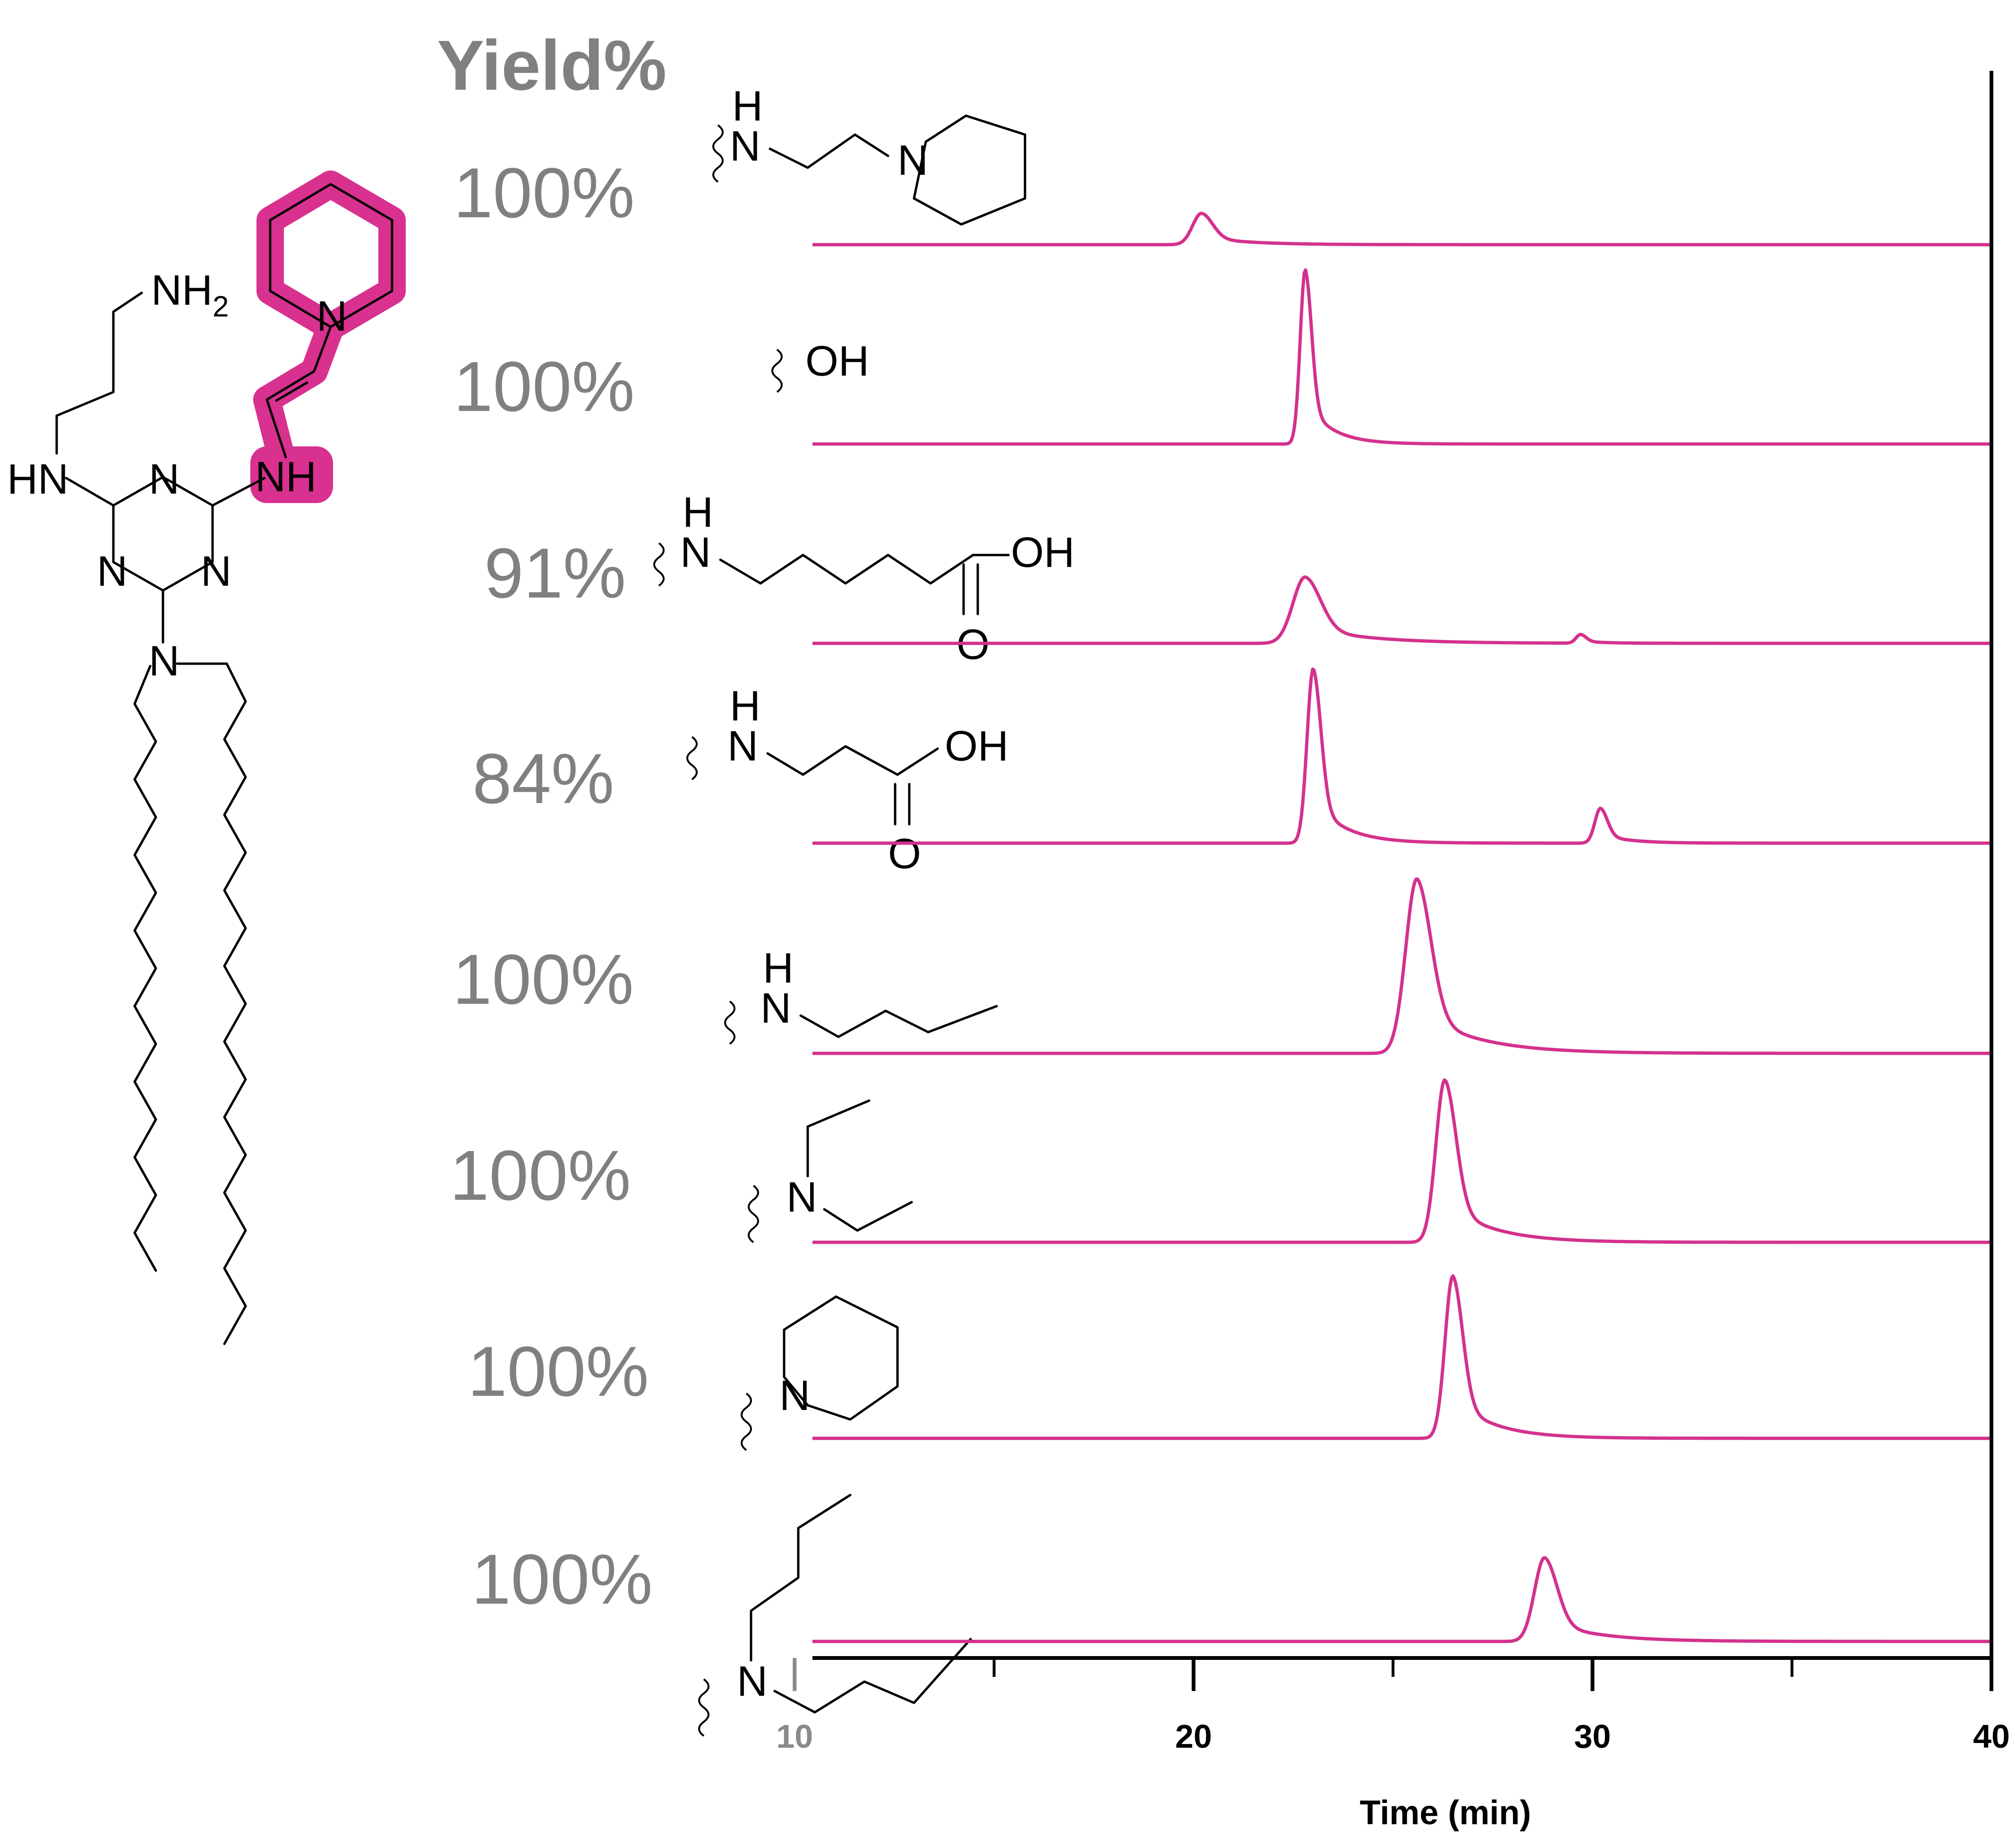  I want to click on x-tick-label: 20, so click(1193, 1736).